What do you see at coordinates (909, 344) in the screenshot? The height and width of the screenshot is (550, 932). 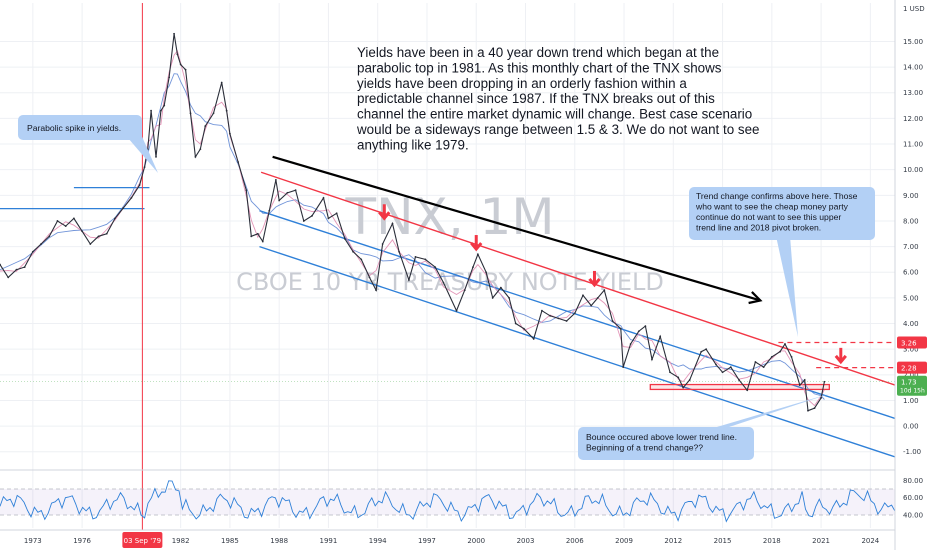 I see `price-tag-value: 3.26` at bounding box center [909, 344].